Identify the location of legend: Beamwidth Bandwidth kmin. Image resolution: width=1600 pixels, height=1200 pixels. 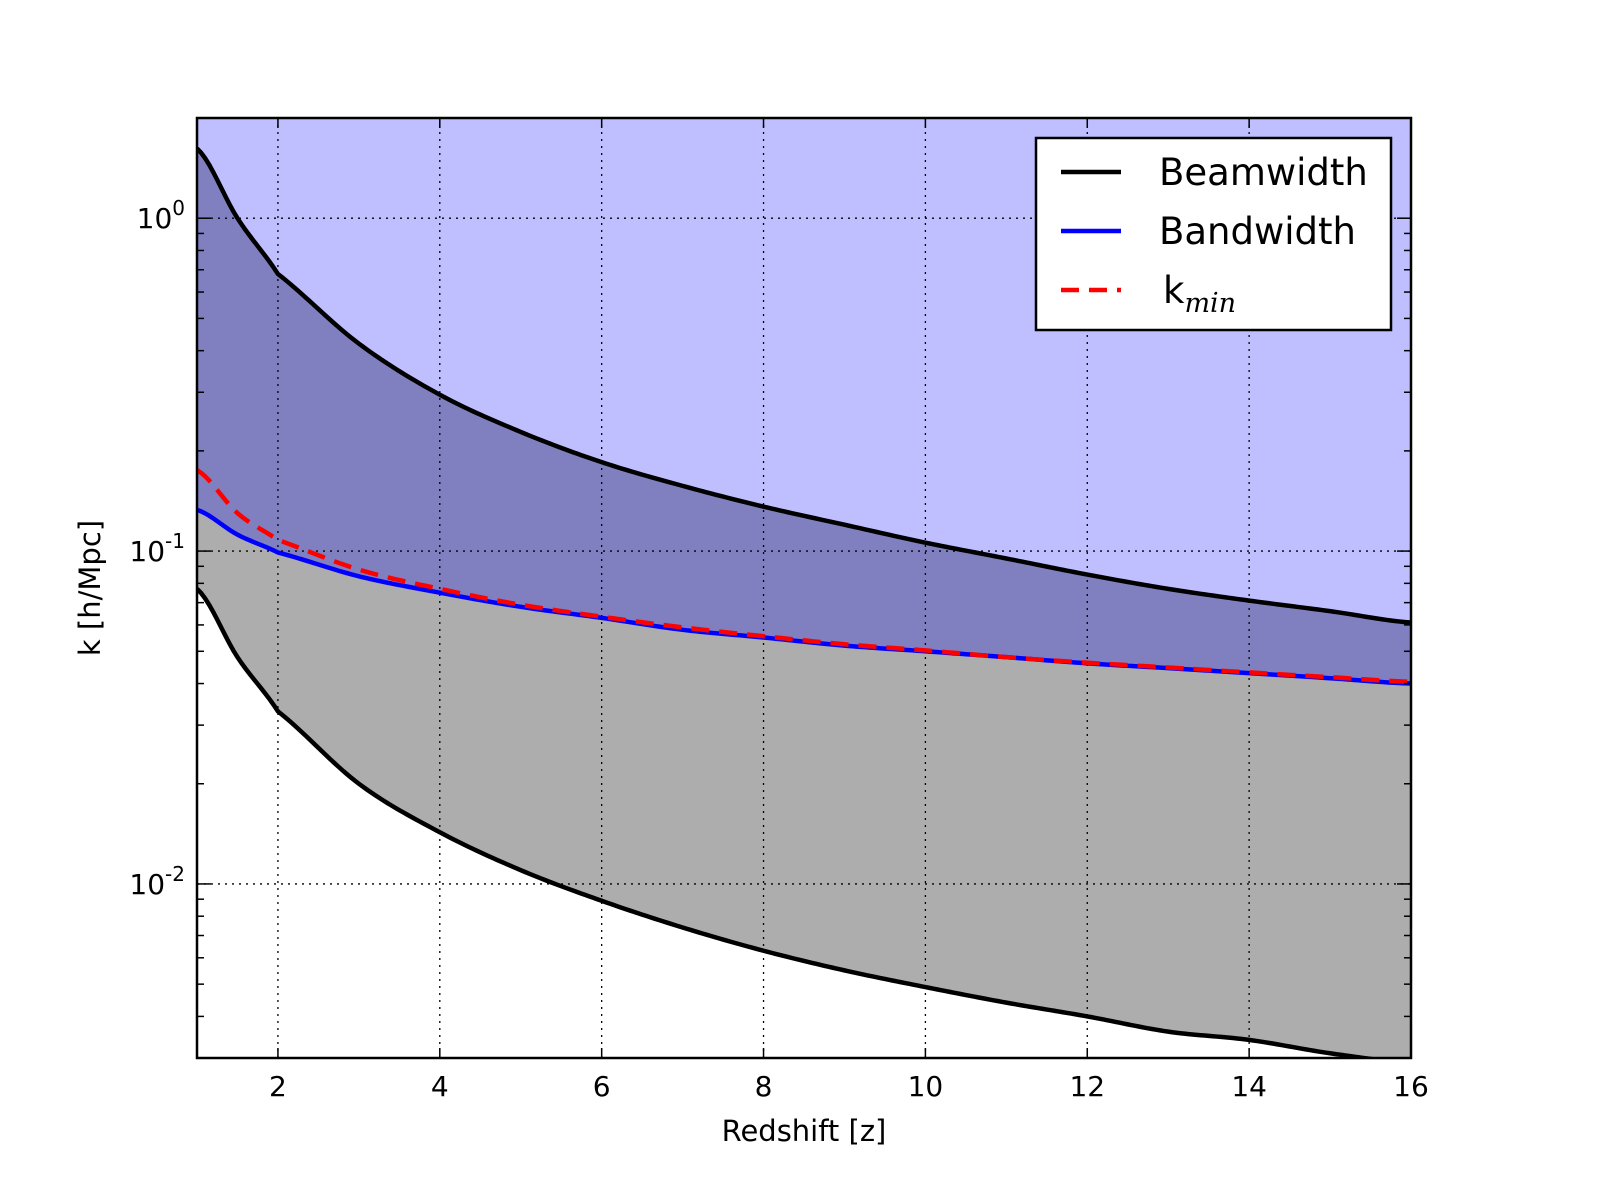
(1213, 234).